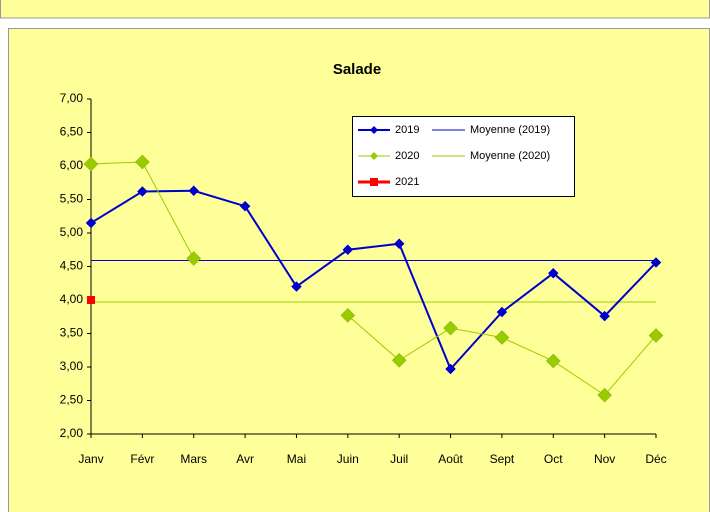 The height and width of the screenshot is (512, 710). I want to click on y-tick-label: 6,50, so click(72, 132).